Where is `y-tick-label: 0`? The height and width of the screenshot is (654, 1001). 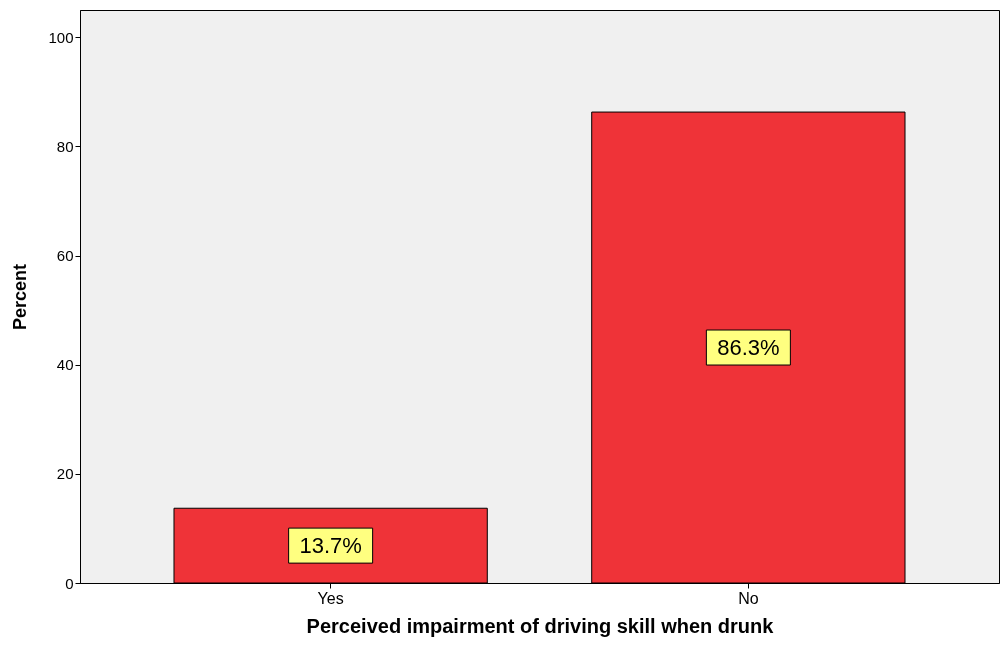 y-tick-label: 0 is located at coordinates (69, 583).